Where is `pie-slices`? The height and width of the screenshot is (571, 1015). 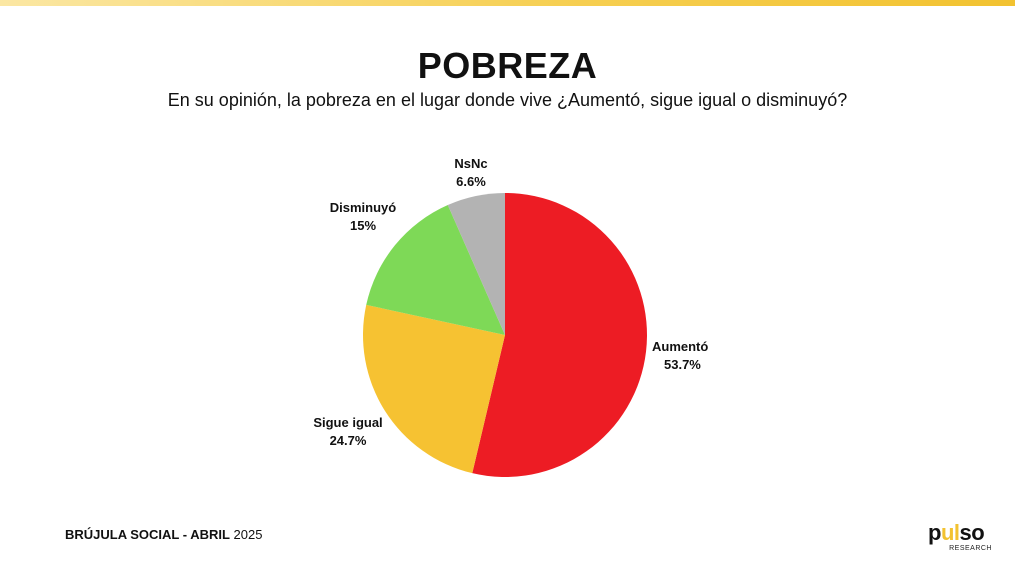 pie-slices is located at coordinates (505, 335).